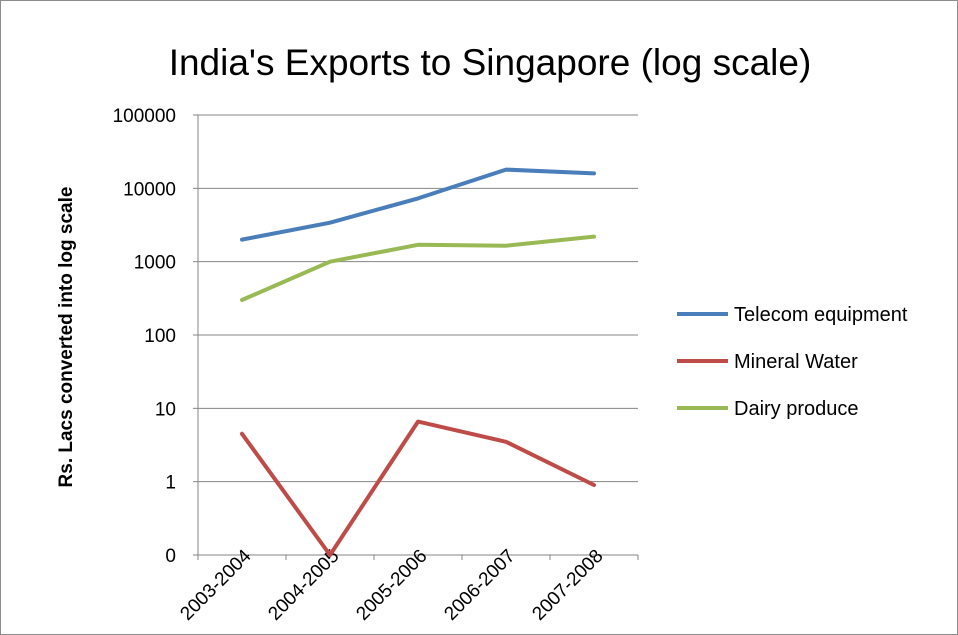  Describe the element at coordinates (490, 62) in the screenshot. I see `chart-title: India's Exports to Singapore (log scale)` at that location.